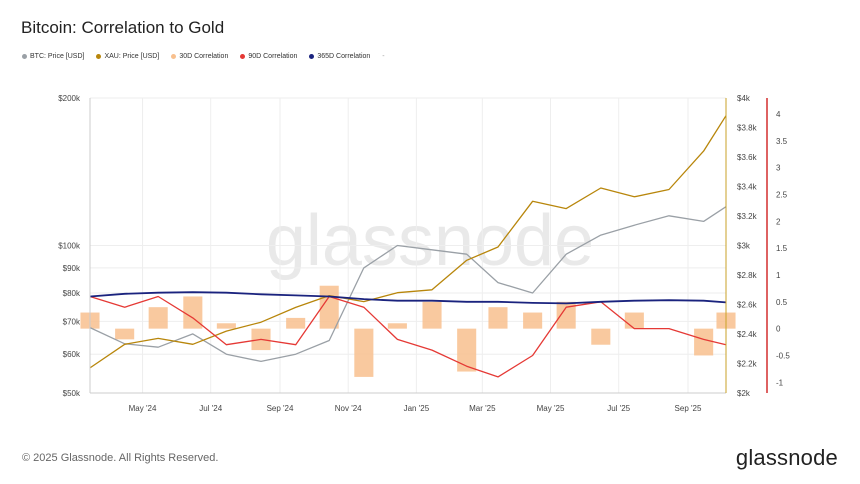 The image size is (860, 484). I want to click on y-tick-label-left: $100k, so click(69, 246).